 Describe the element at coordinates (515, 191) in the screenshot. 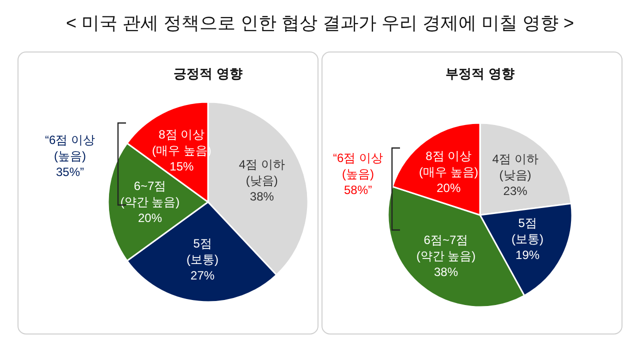

I see `data-label: 23%` at that location.